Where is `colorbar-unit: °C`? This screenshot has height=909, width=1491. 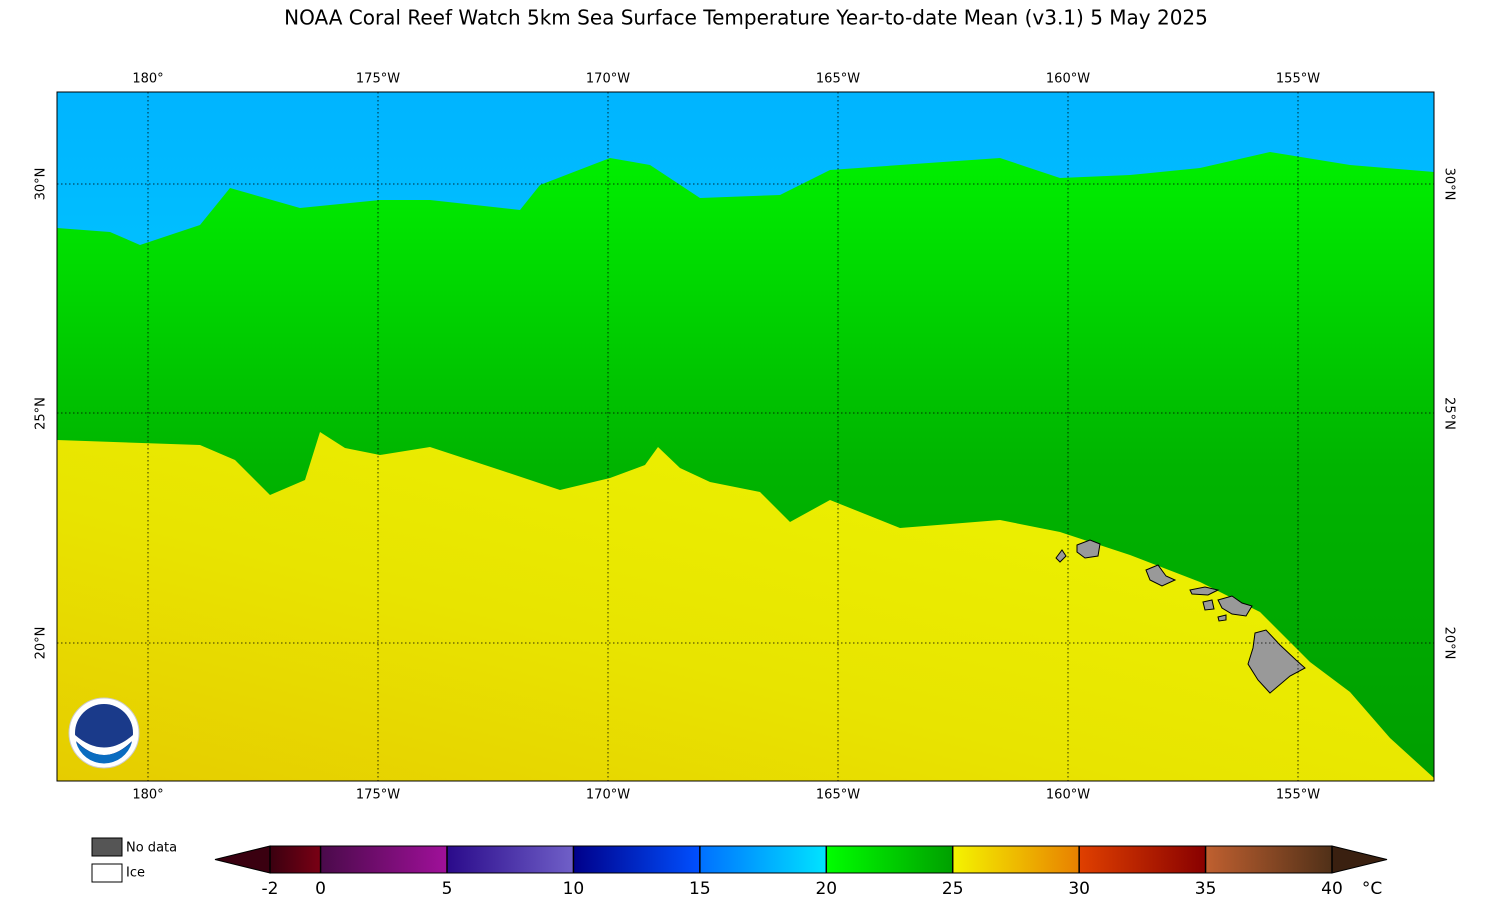
colorbar-unit: °C is located at coordinates (1372, 889).